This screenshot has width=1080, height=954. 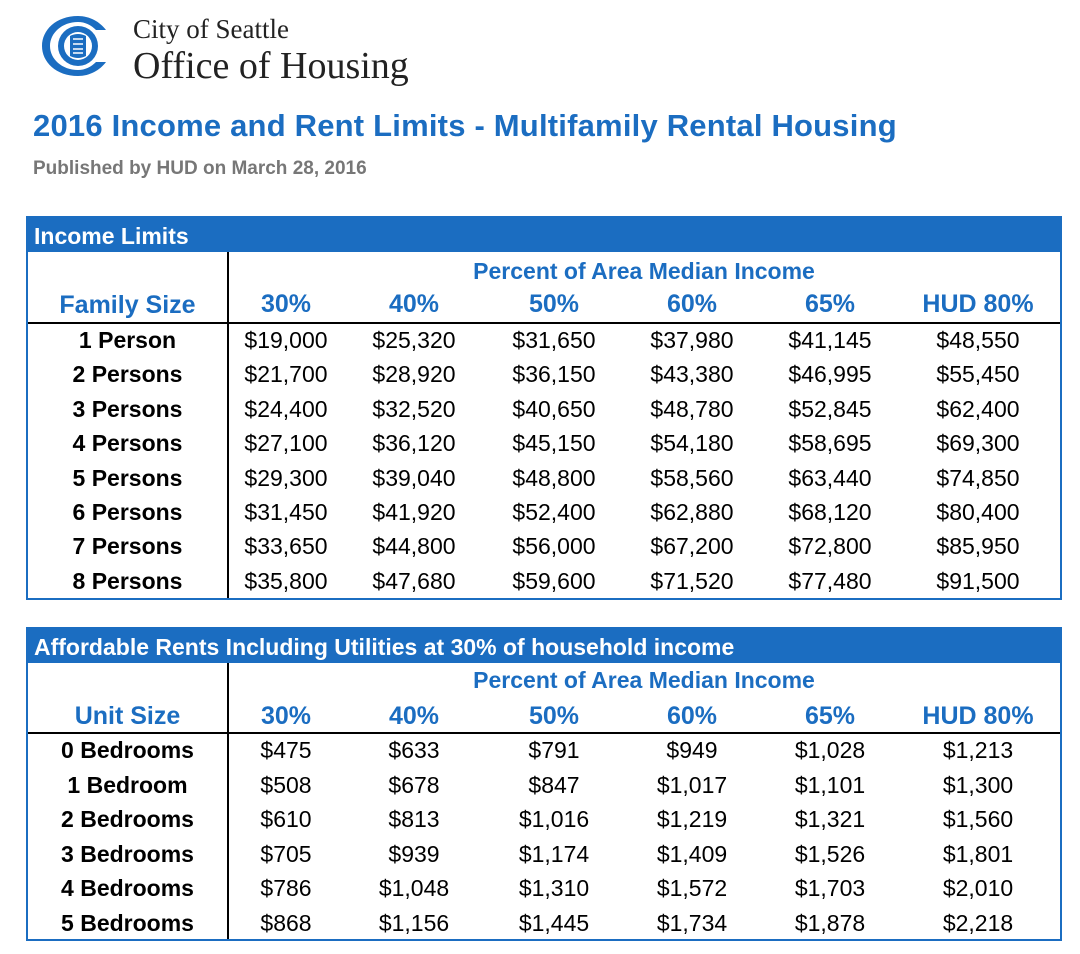 I want to click on table-cell: $36,150, so click(x=554, y=374).